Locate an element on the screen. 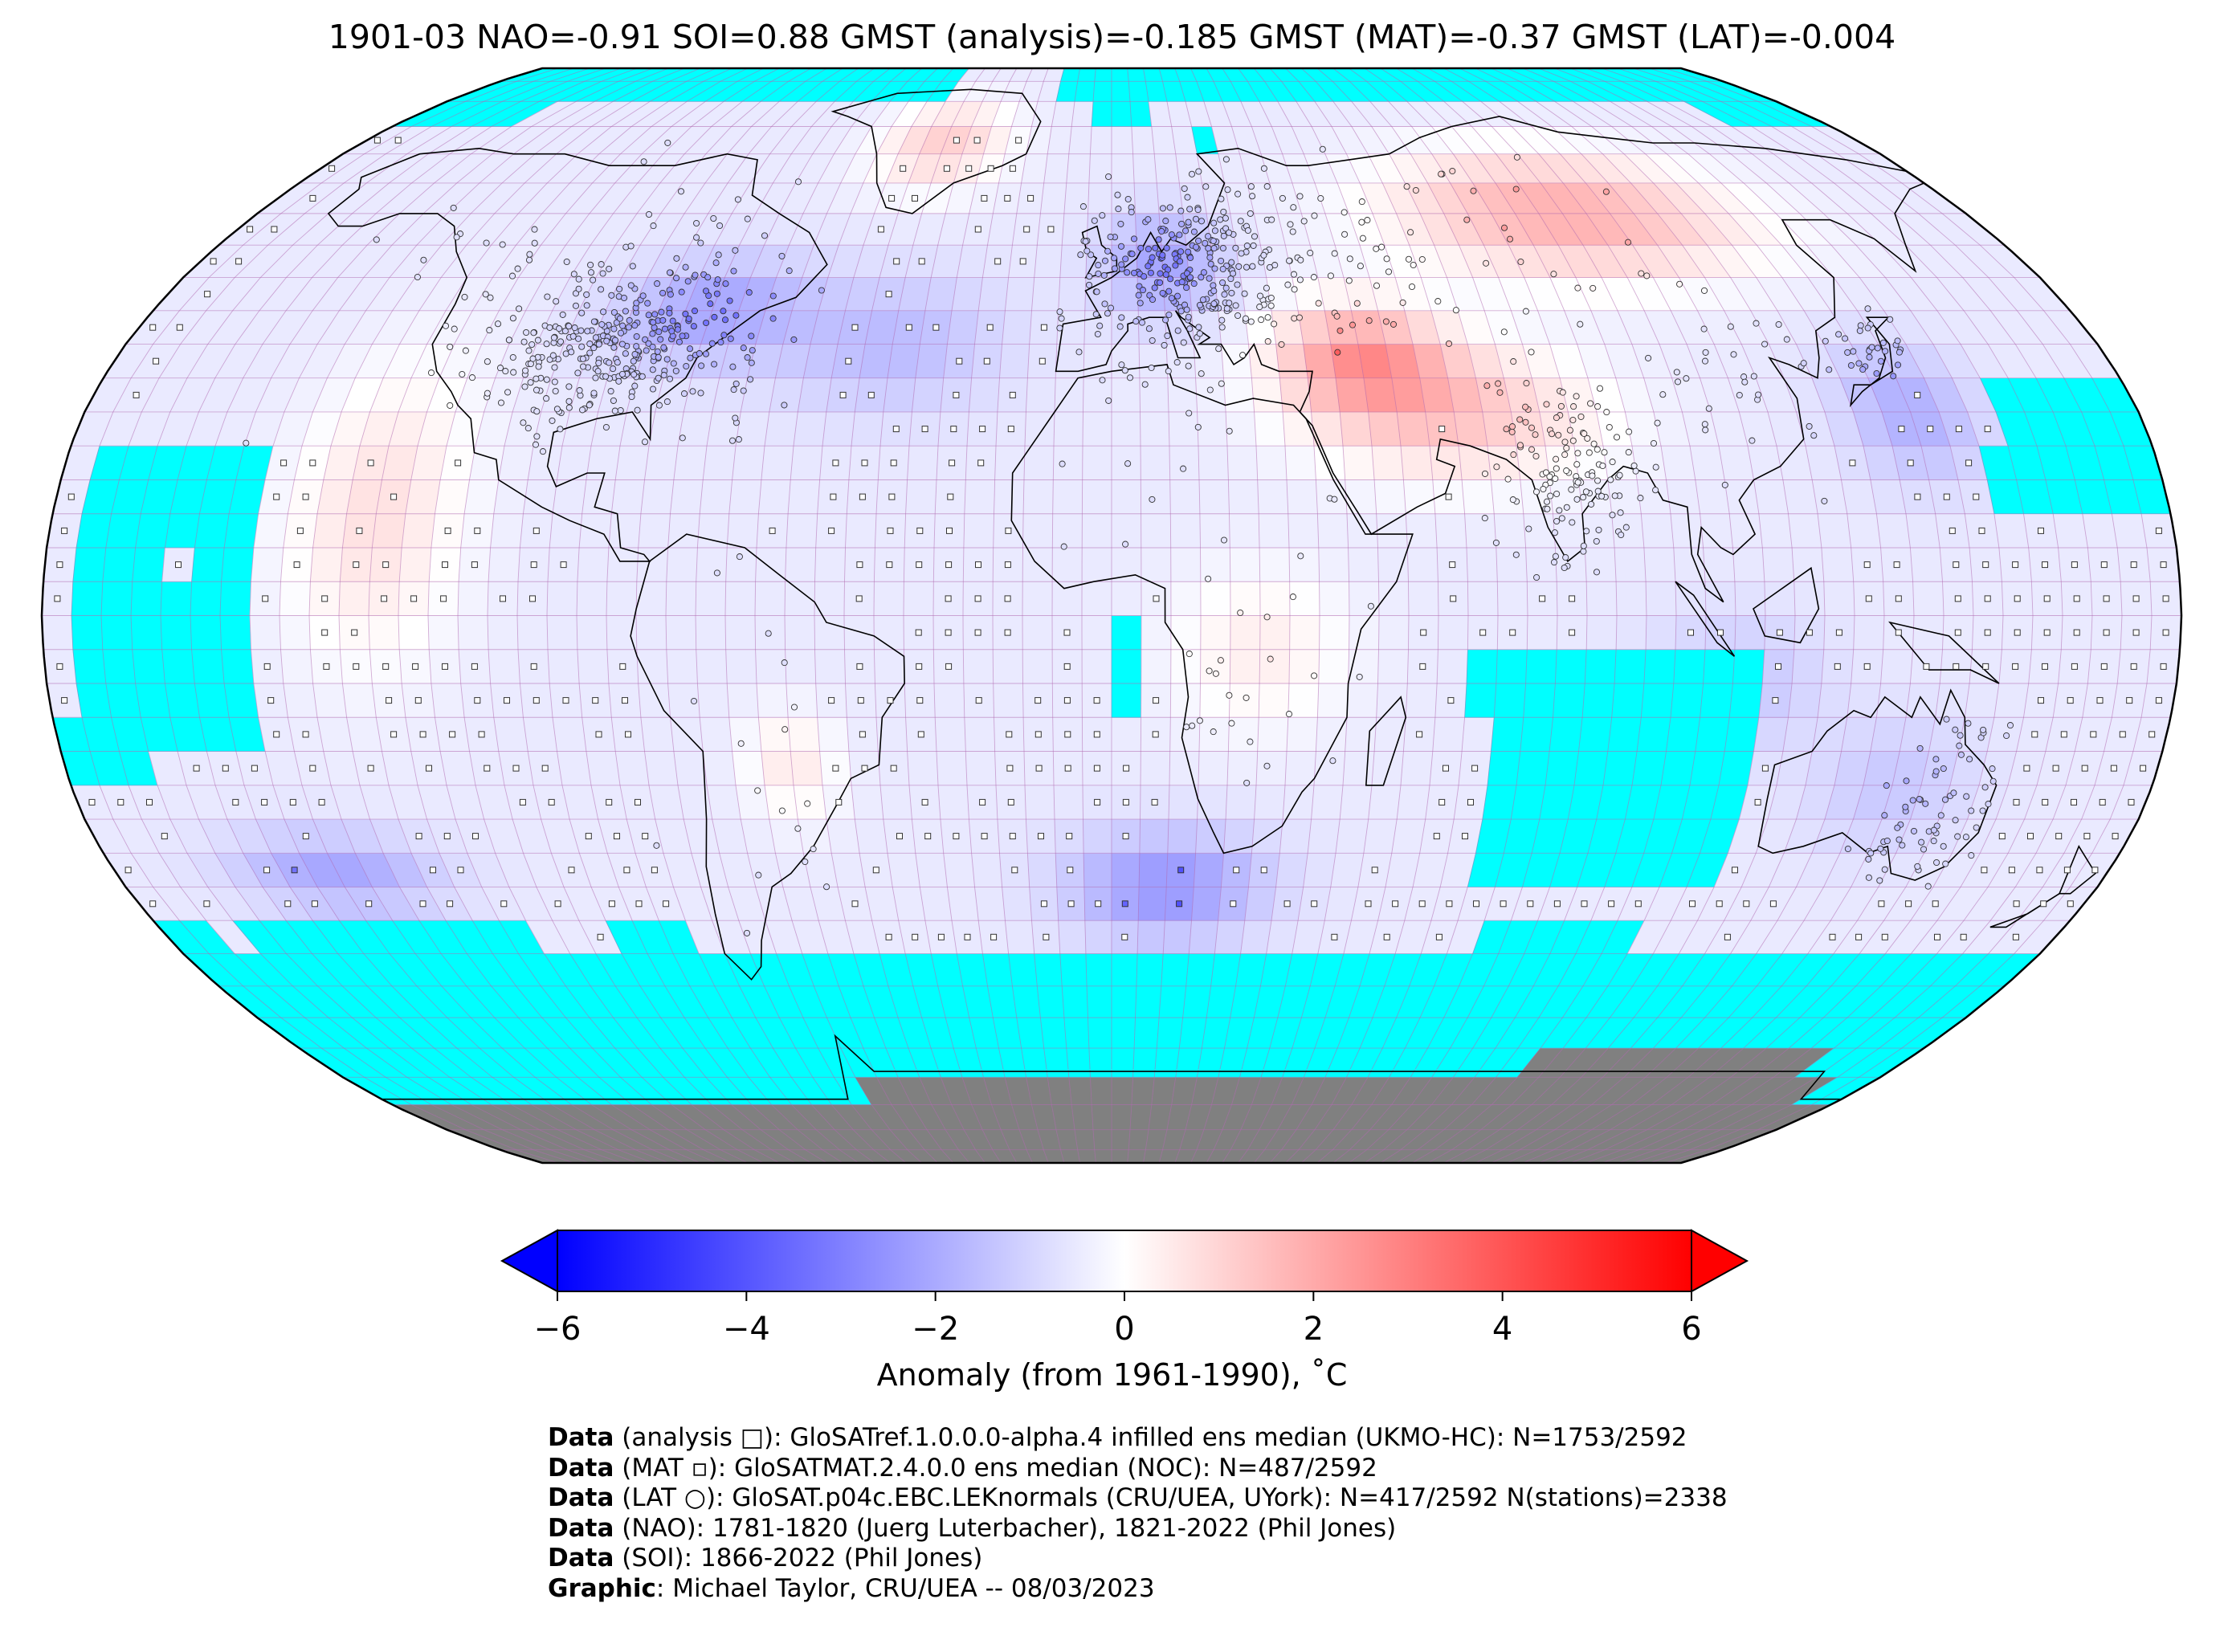  colorbar is located at coordinates (1124, 1265).